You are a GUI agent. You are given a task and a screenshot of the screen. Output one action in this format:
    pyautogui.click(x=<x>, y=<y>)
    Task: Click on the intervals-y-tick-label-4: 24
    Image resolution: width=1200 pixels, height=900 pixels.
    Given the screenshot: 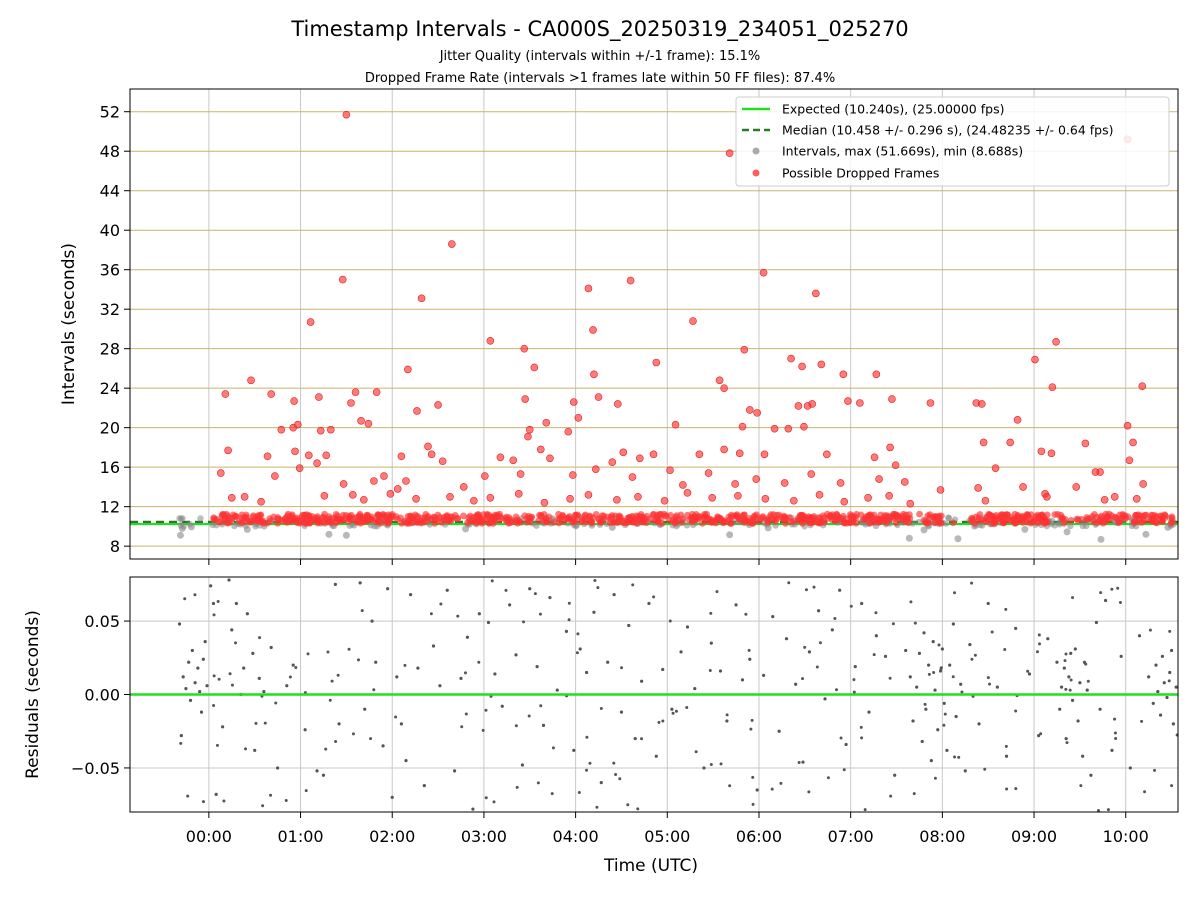 What is the action you would take?
    pyautogui.click(x=110, y=388)
    